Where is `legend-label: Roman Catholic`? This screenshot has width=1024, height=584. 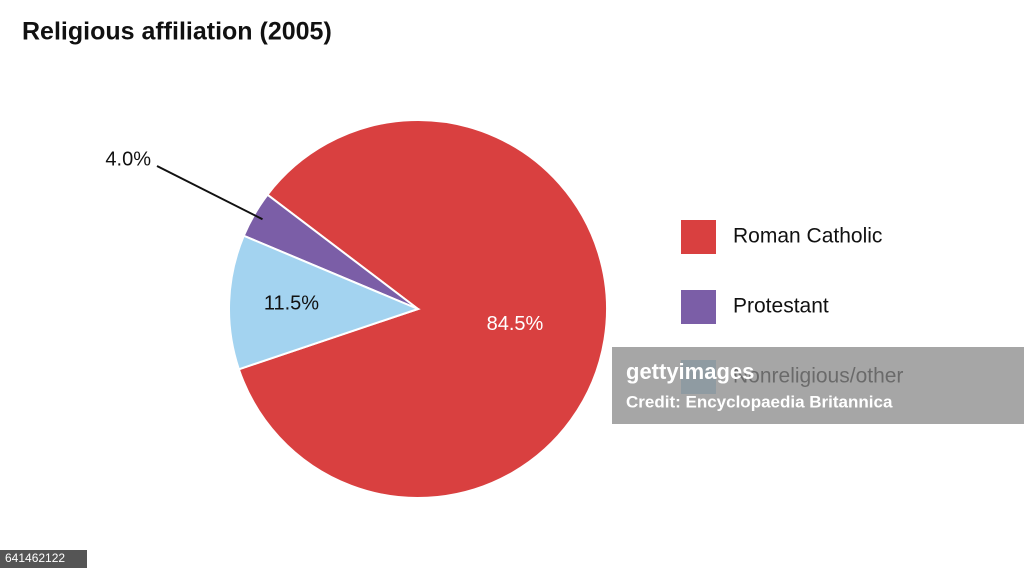
legend-label: Roman Catholic is located at coordinates (807, 236).